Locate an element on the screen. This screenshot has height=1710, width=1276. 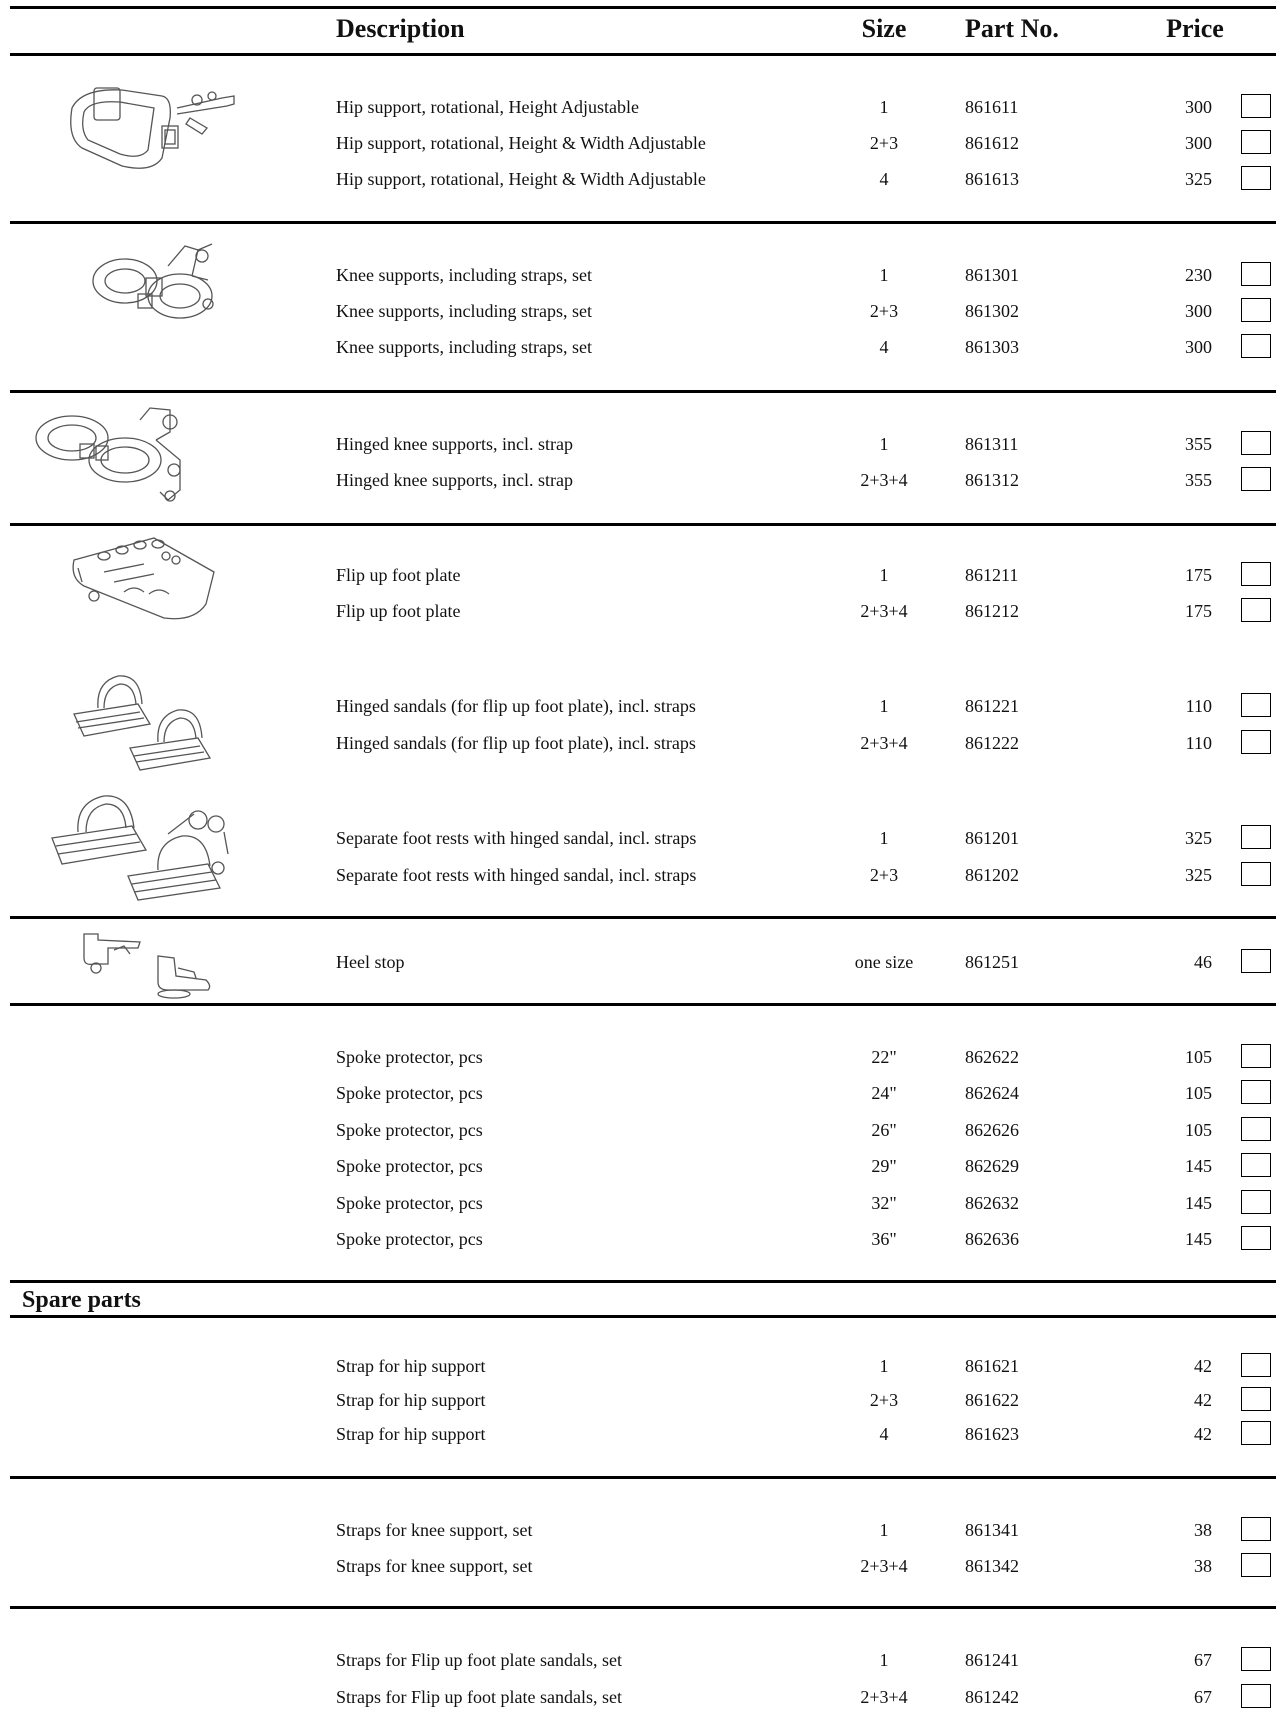
heel-stop-illustration is located at coordinates (145, 964).